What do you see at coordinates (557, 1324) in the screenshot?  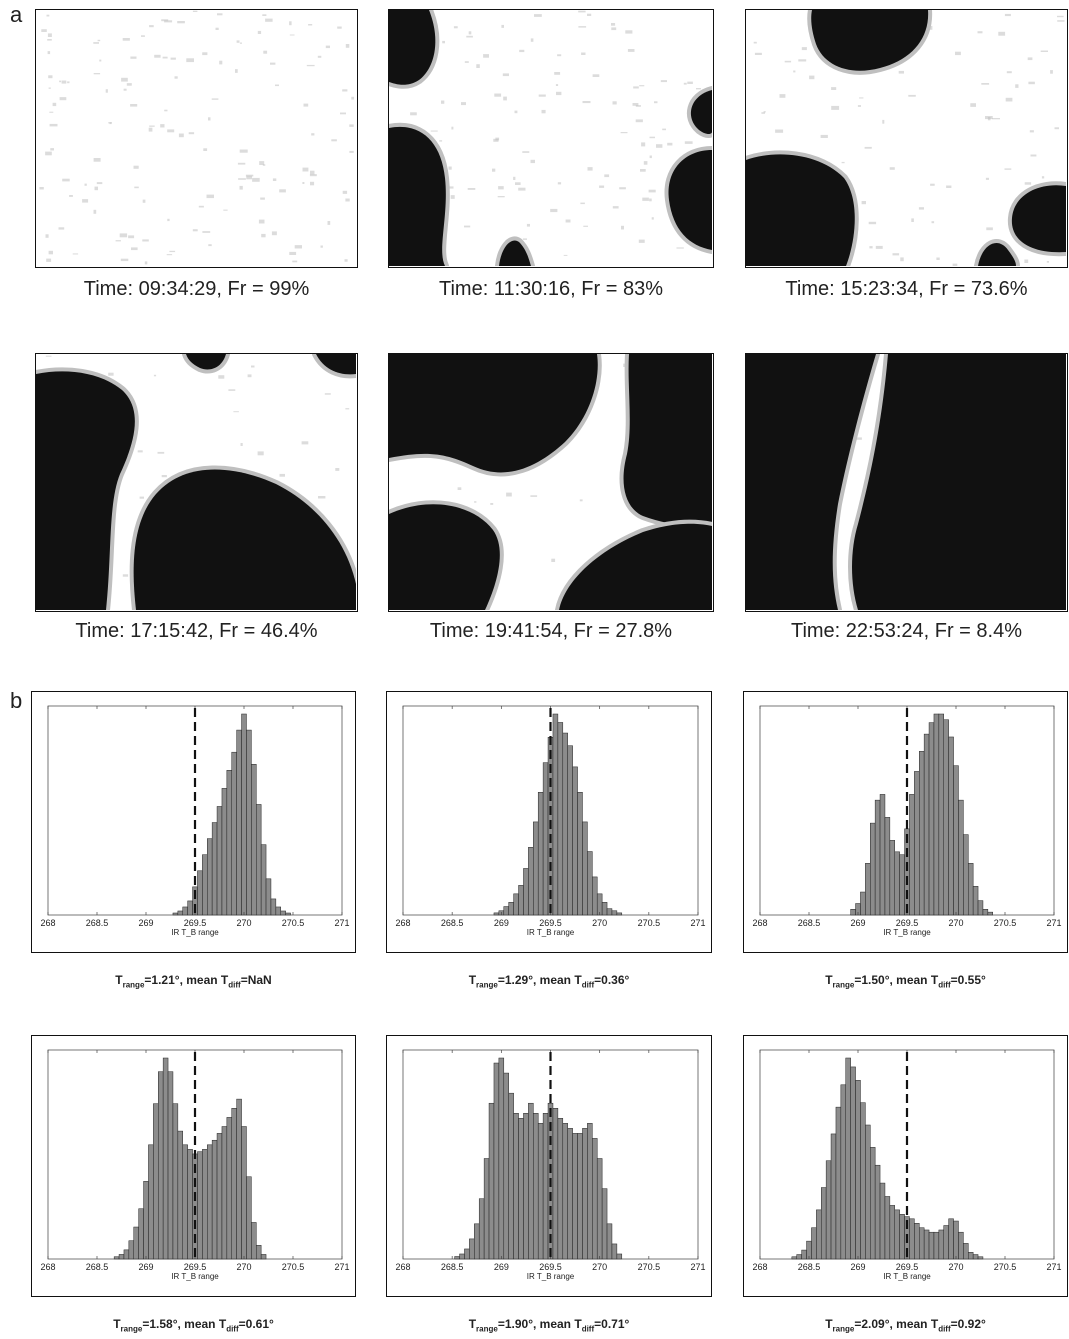 I see `caption-mean: , mean T` at bounding box center [557, 1324].